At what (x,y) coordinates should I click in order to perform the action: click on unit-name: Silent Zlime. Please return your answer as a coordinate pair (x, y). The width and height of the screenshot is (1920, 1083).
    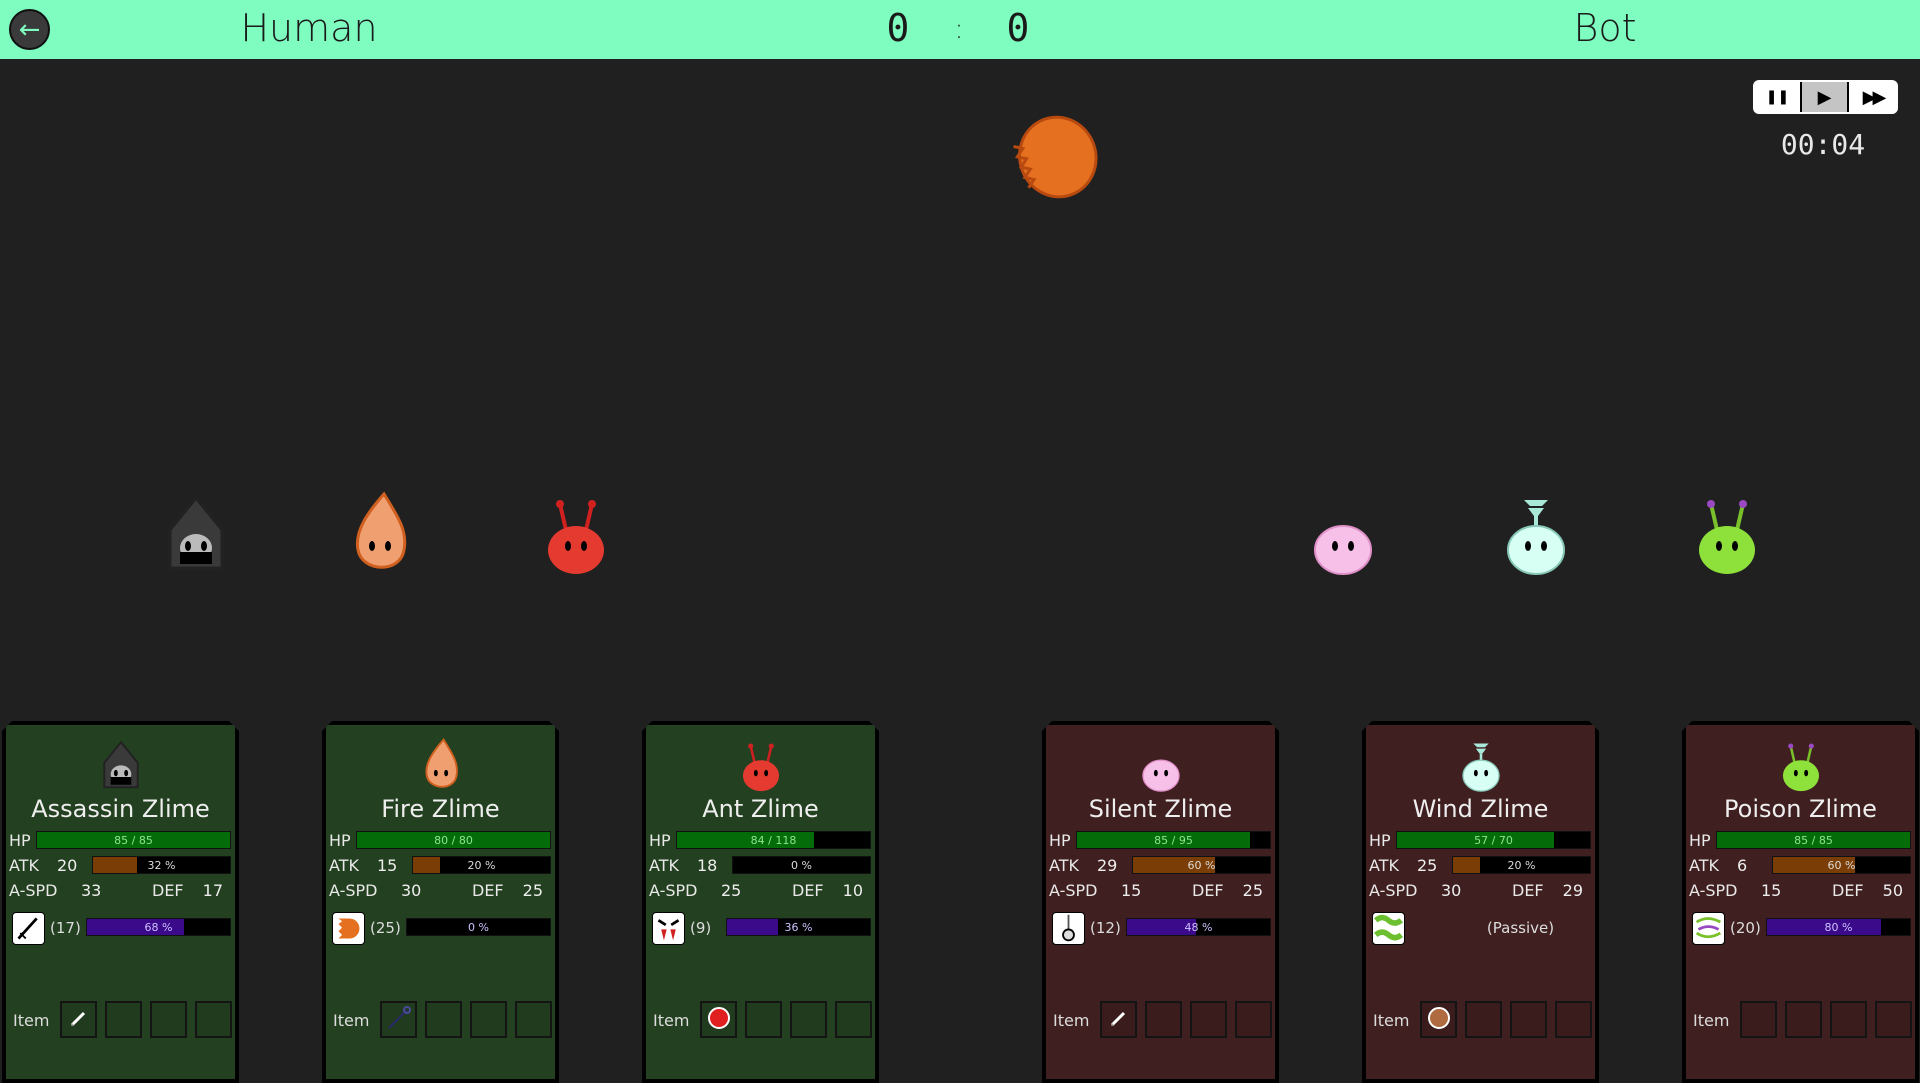
    Looking at the image, I should click on (1160, 809).